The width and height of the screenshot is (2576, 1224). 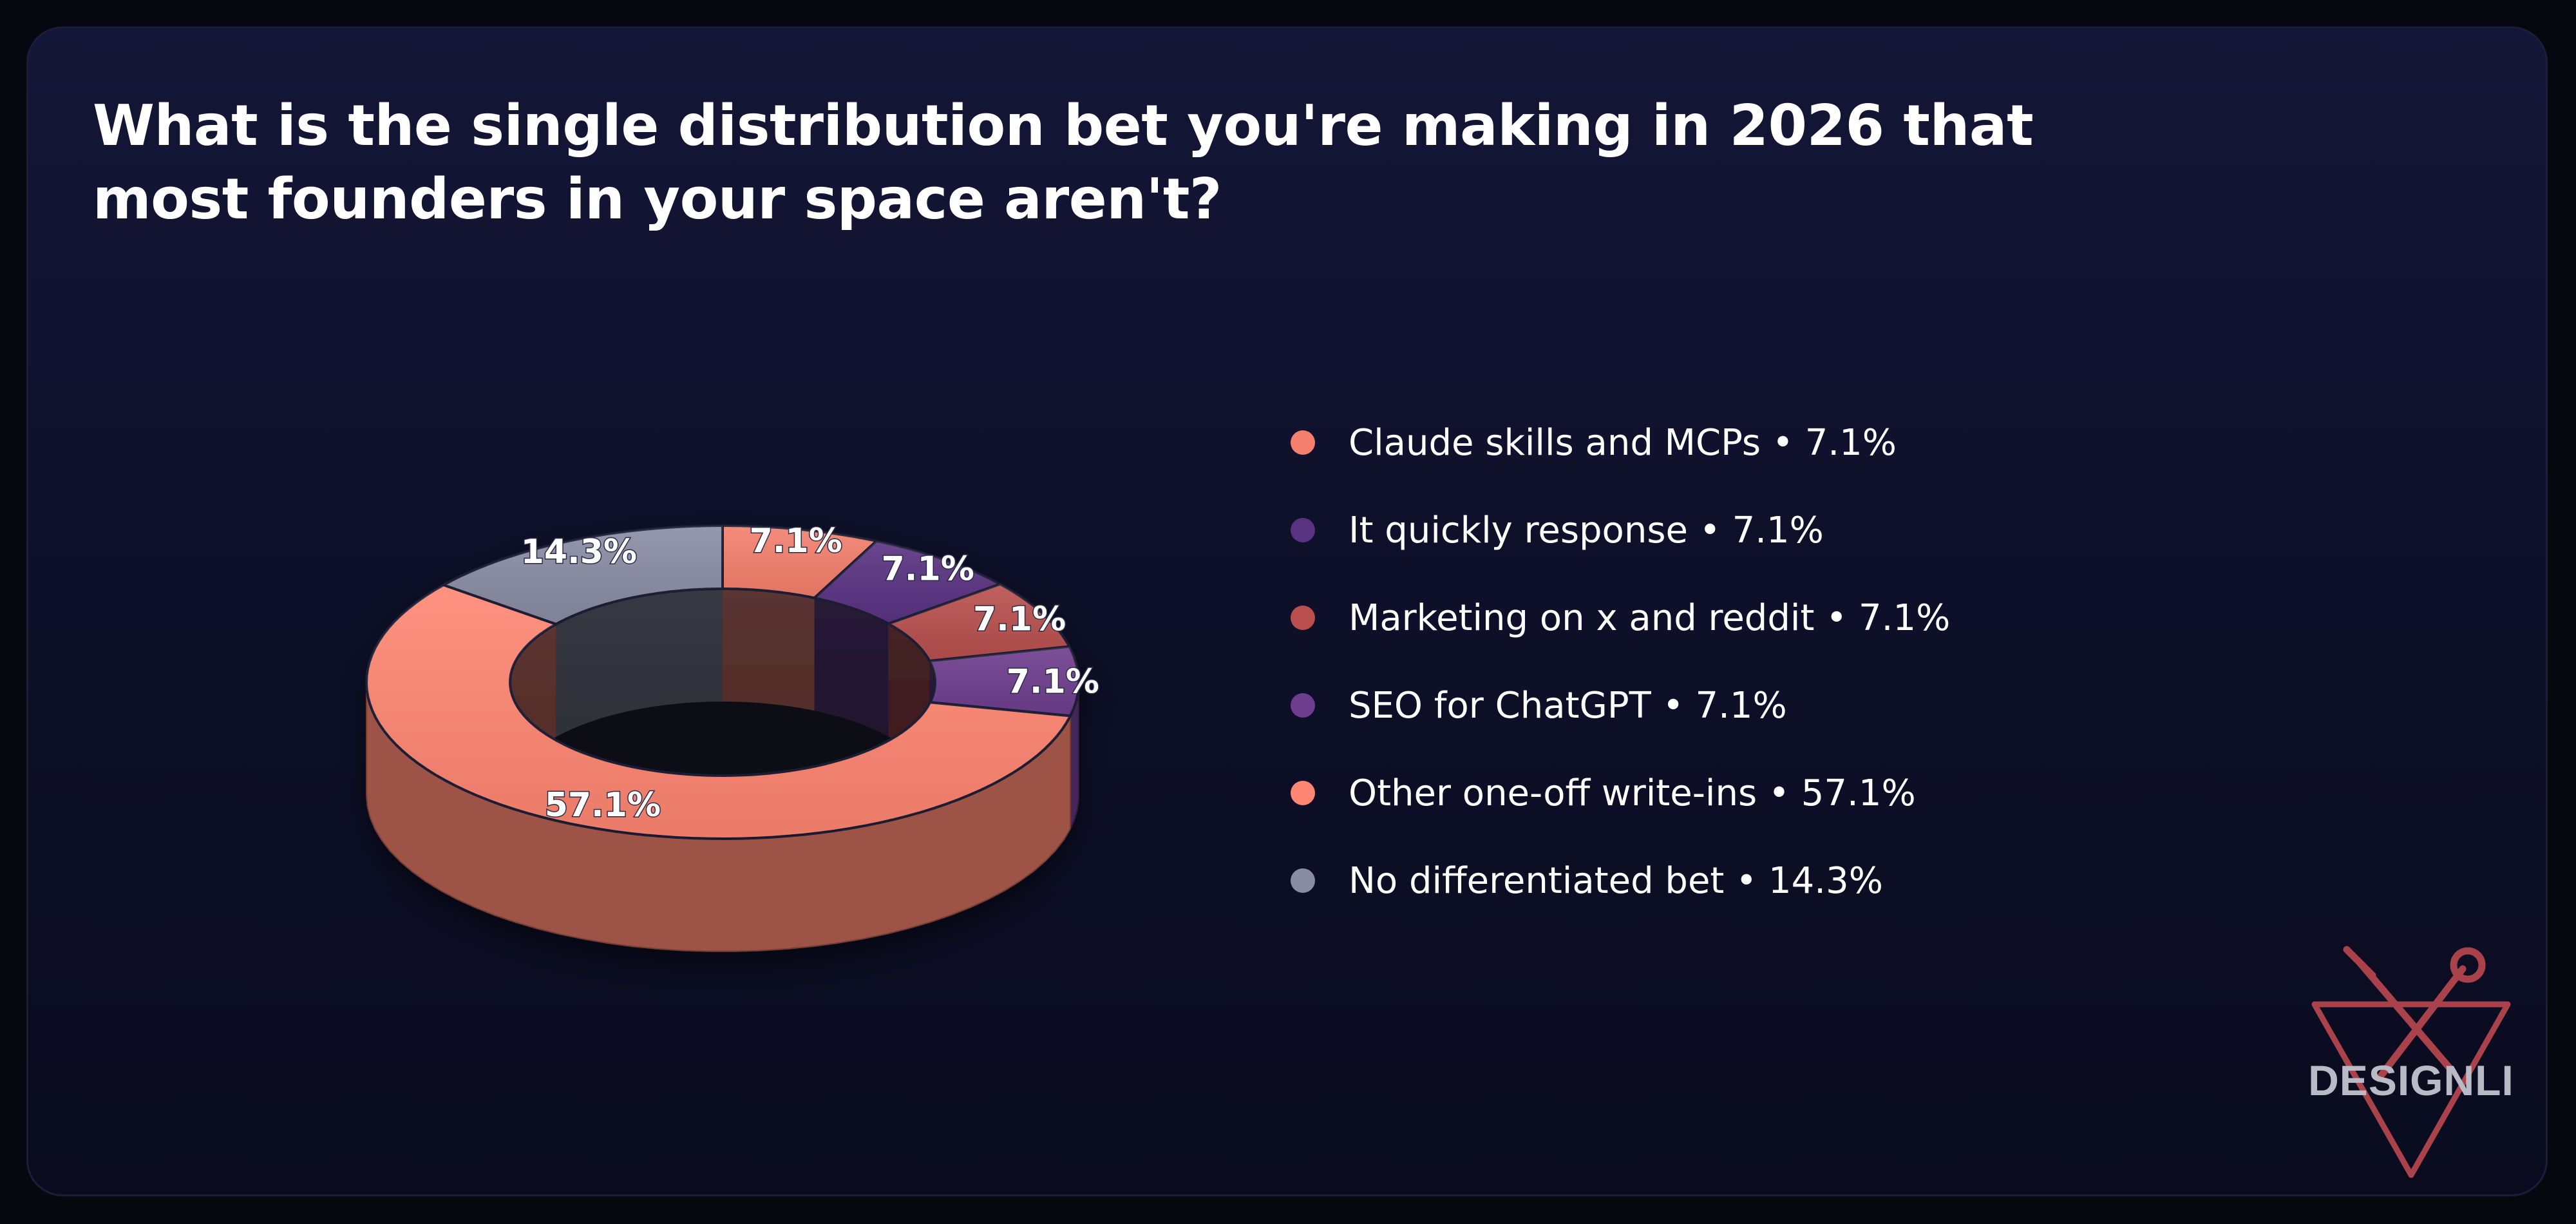 I want to click on legend-label: SEO for ChatGPT • 7.1%, so click(x=1568, y=705).